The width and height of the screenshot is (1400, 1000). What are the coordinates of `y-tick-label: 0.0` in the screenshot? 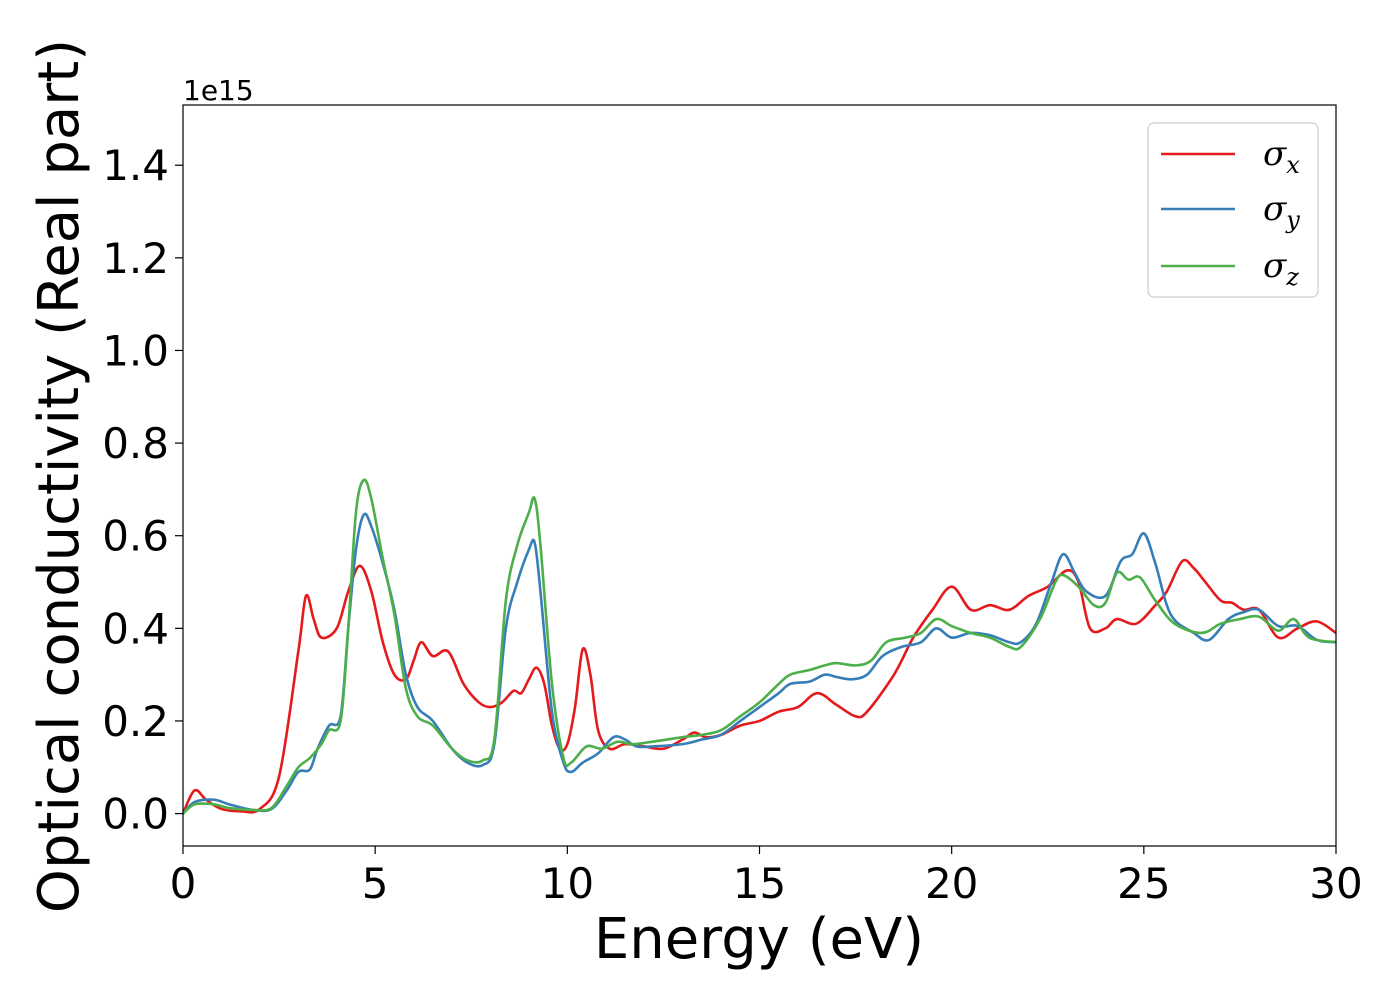 It's located at (135, 814).